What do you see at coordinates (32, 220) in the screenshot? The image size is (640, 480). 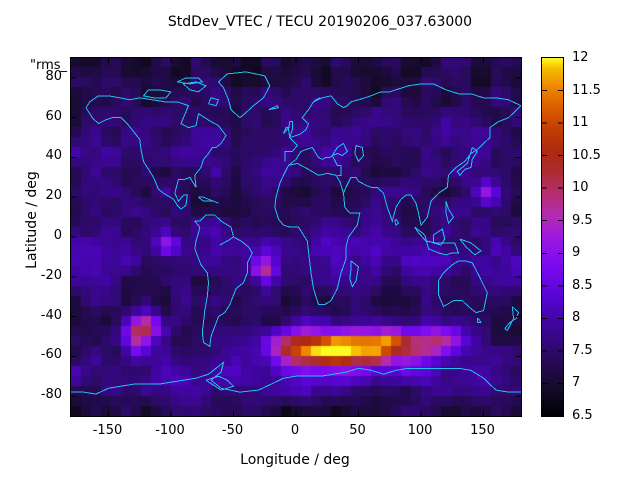 I see `y-axis-title: Latitude / deg` at bounding box center [32, 220].